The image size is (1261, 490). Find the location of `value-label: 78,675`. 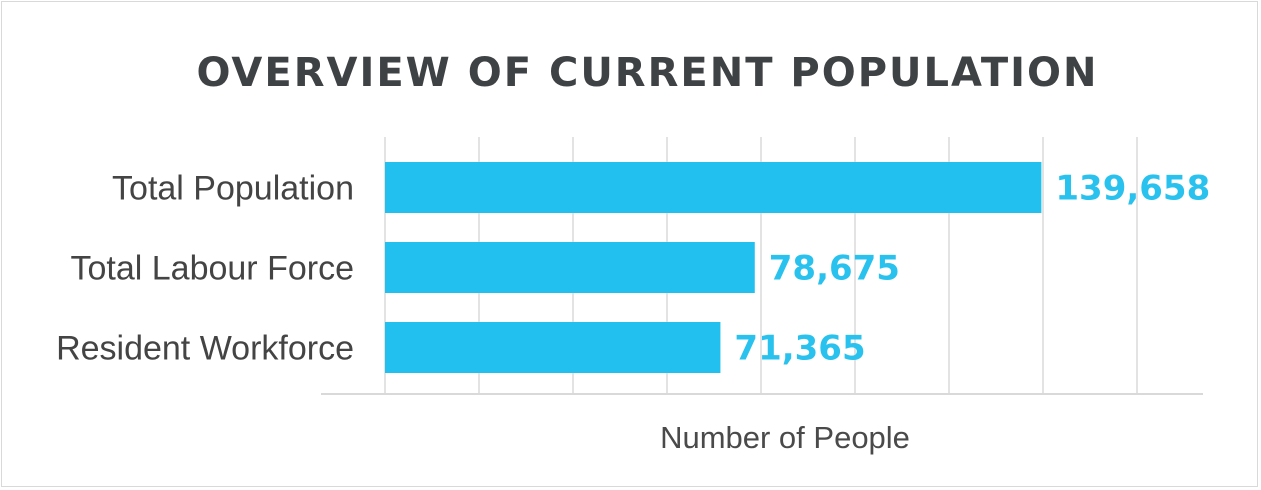

value-label: 78,675 is located at coordinates (834, 269).